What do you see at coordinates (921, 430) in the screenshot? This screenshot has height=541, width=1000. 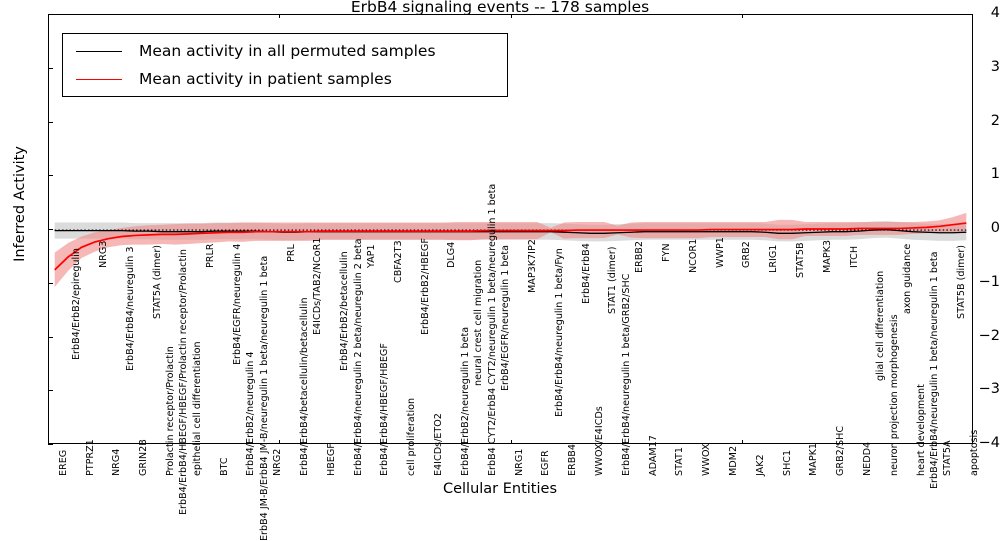 I see `x-category-label: heart development` at bounding box center [921, 430].